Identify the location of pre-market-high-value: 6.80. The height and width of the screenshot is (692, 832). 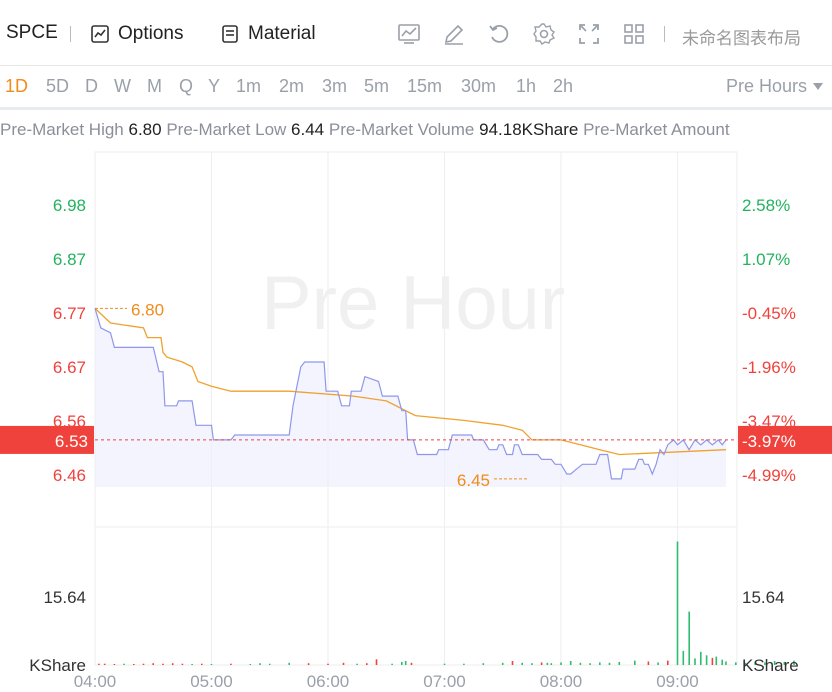
(145, 129).